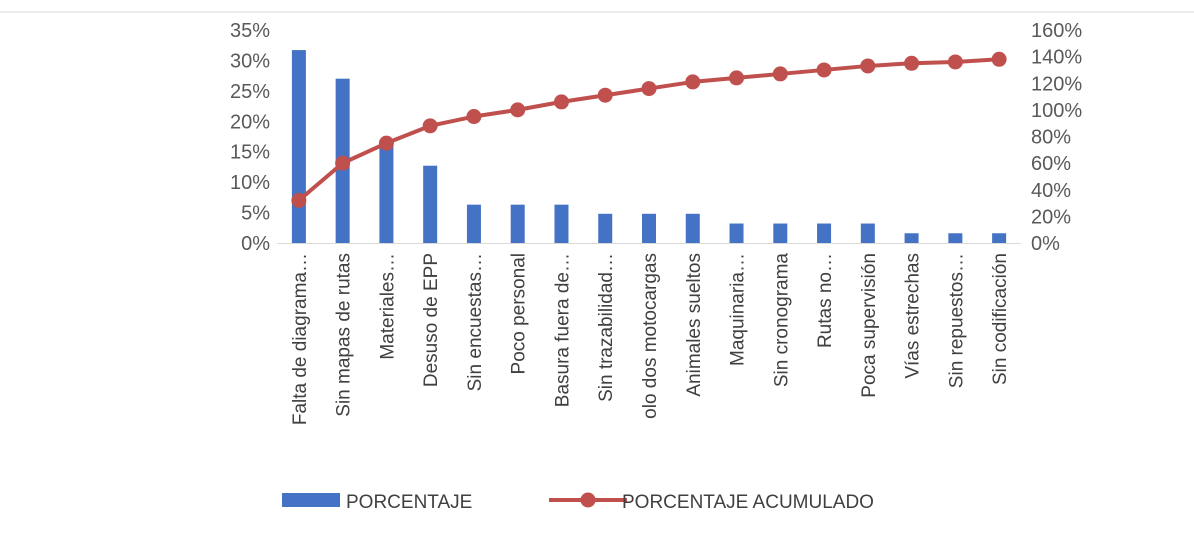 This screenshot has width=1194, height=545. I want to click on category-label-6: Poco personal, so click(519, 313).